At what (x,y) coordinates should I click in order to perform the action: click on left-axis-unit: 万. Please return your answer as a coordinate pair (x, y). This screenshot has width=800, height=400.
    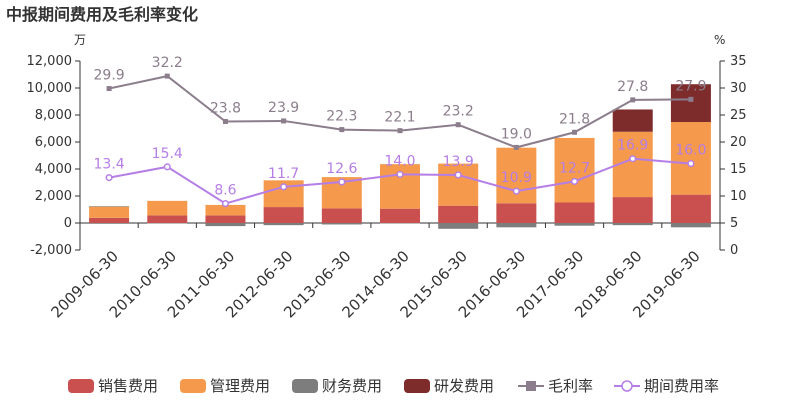
    Looking at the image, I should click on (80, 40).